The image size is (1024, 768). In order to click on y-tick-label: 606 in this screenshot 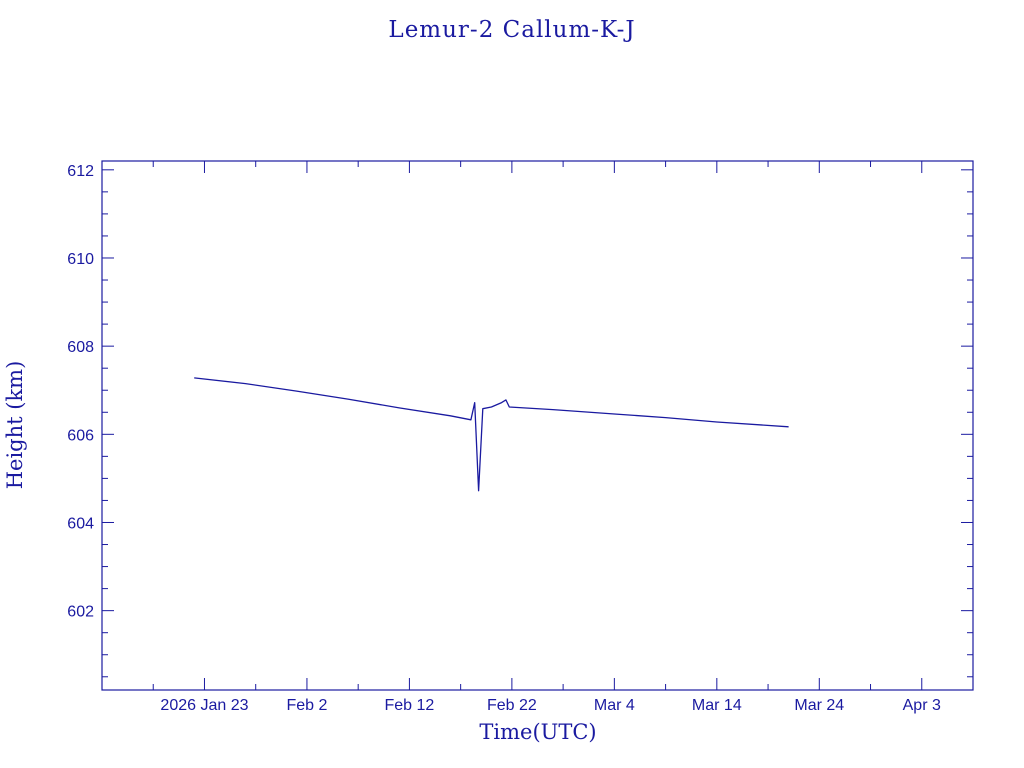, I will do `click(80, 435)`.